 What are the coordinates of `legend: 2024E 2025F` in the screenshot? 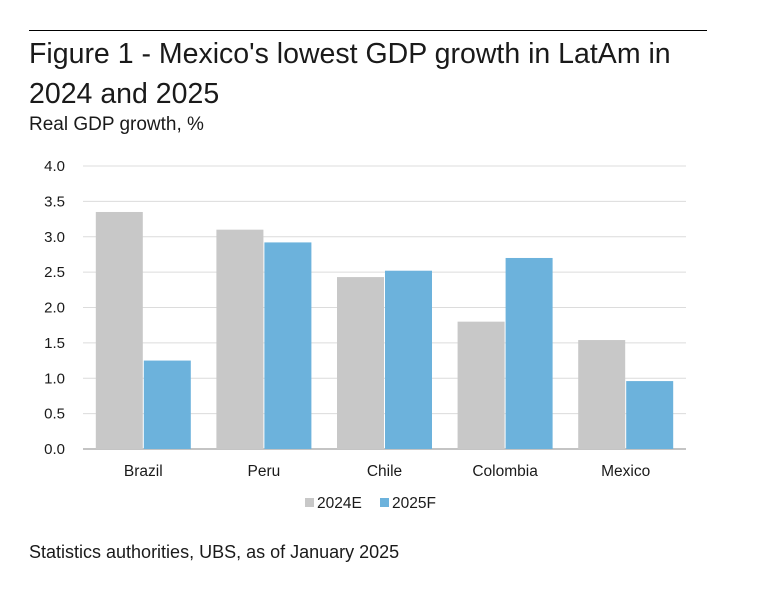 It's located at (370, 503).